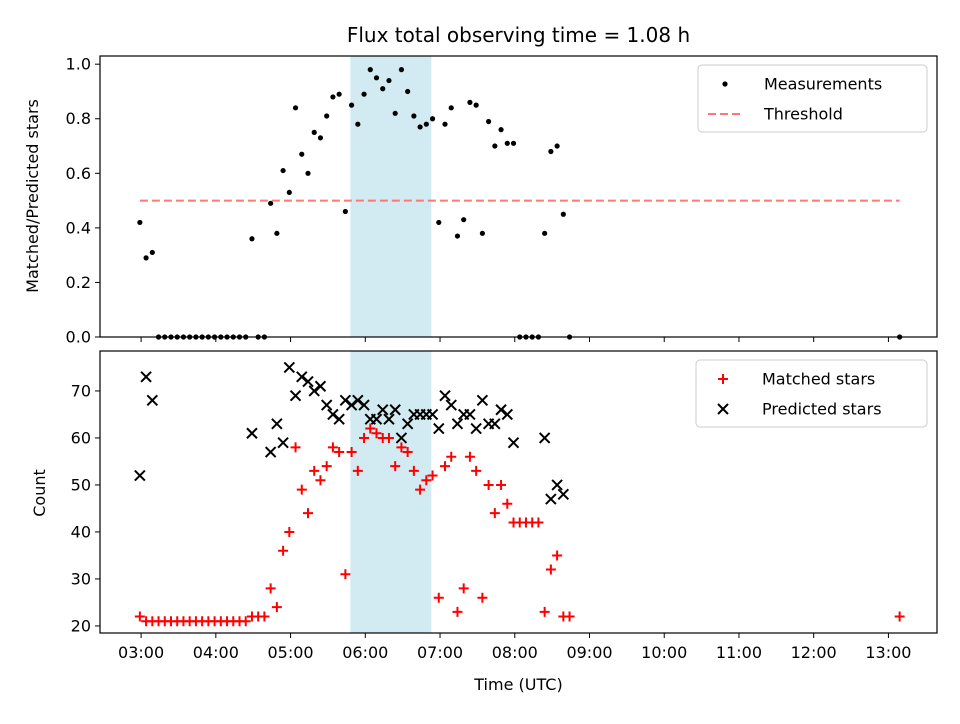  Describe the element at coordinates (589, 652) in the screenshot. I see `x-tick-label: 09:00` at that location.